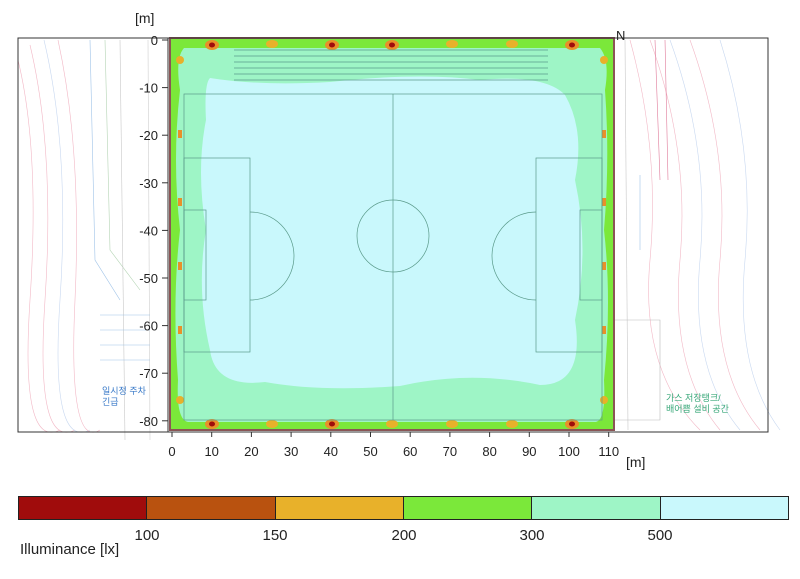 This screenshot has height=579, width=800. I want to click on legend-tick-500: 500, so click(660, 535).